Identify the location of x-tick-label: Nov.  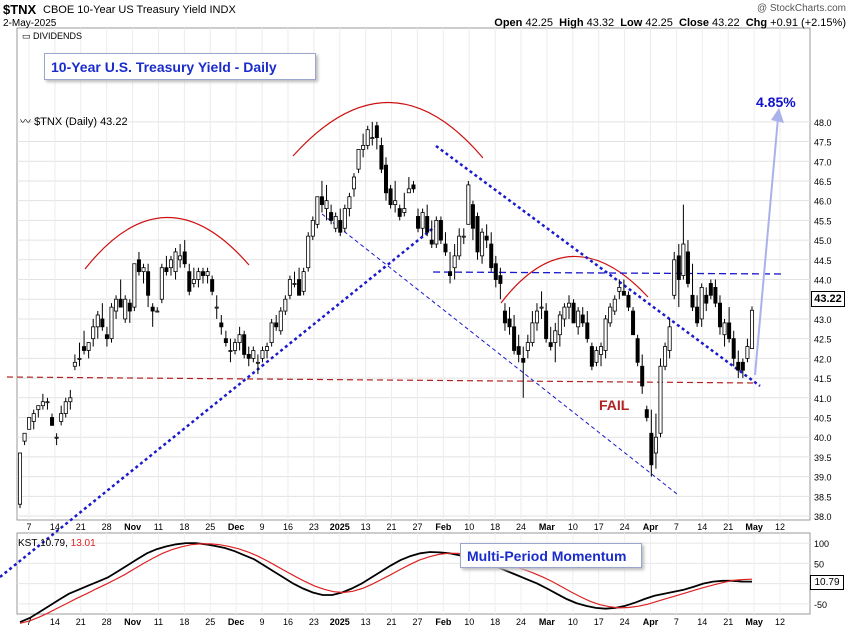
(132, 527).